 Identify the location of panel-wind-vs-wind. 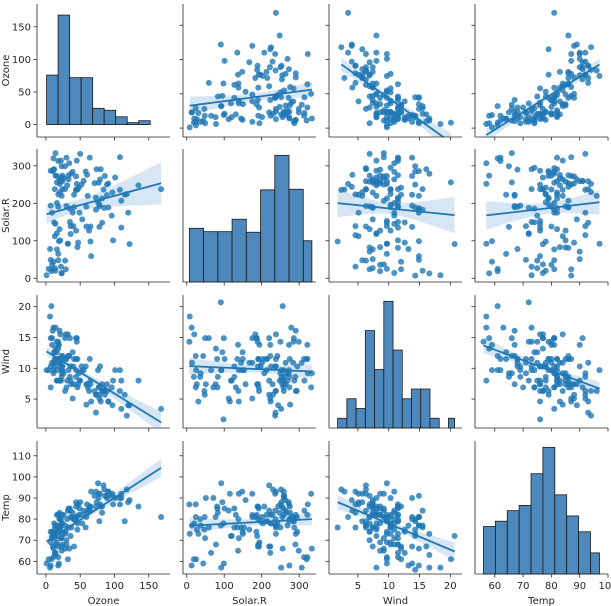
(395, 363).